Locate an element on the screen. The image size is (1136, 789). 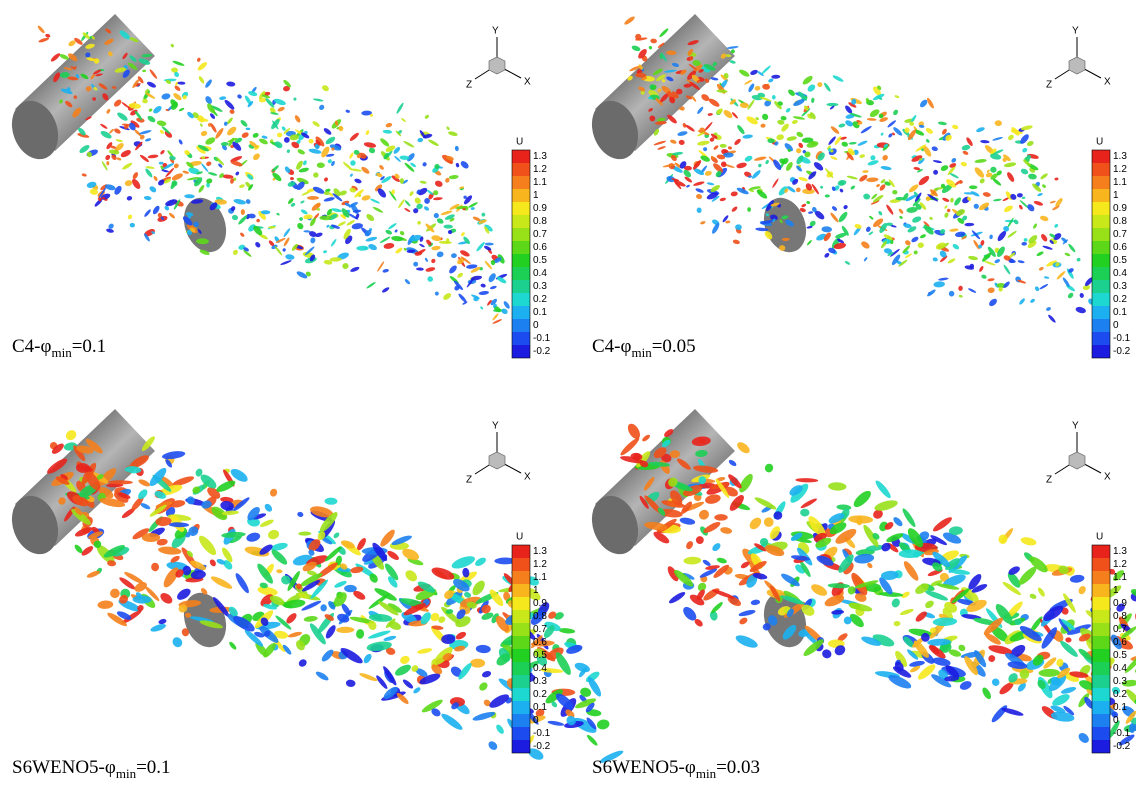
colorbar-label: 0 is located at coordinates (1116, 720).